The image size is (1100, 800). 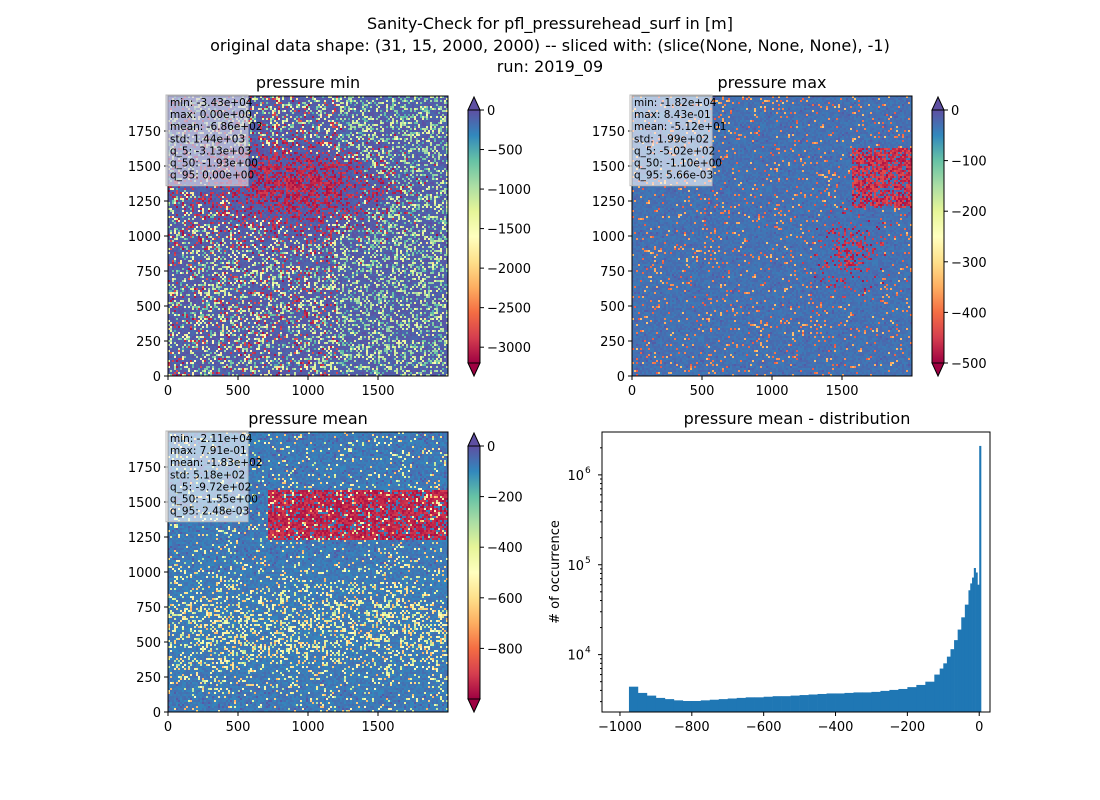 What do you see at coordinates (144, 237) in the screenshot?
I see `y-tick-label: 1000` at bounding box center [144, 237].